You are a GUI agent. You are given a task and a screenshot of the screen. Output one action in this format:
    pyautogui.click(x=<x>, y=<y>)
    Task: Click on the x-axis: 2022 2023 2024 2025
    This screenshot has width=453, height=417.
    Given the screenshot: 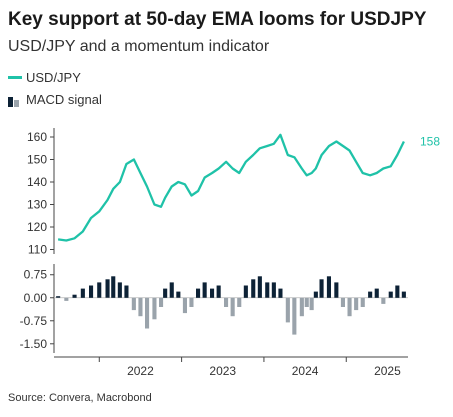 What is the action you would take?
    pyautogui.click(x=231, y=367)
    